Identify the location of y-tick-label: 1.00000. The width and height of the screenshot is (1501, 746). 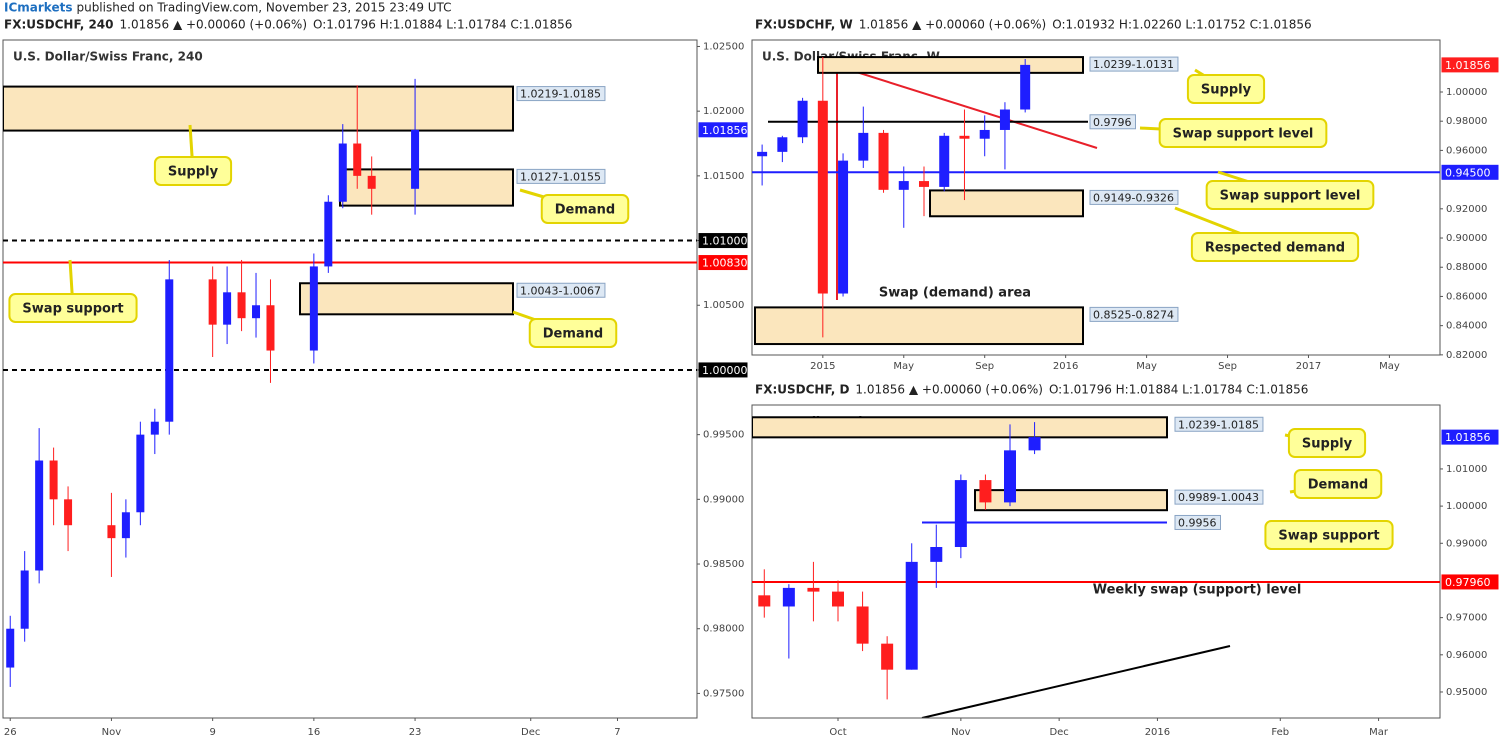
(1466, 506).